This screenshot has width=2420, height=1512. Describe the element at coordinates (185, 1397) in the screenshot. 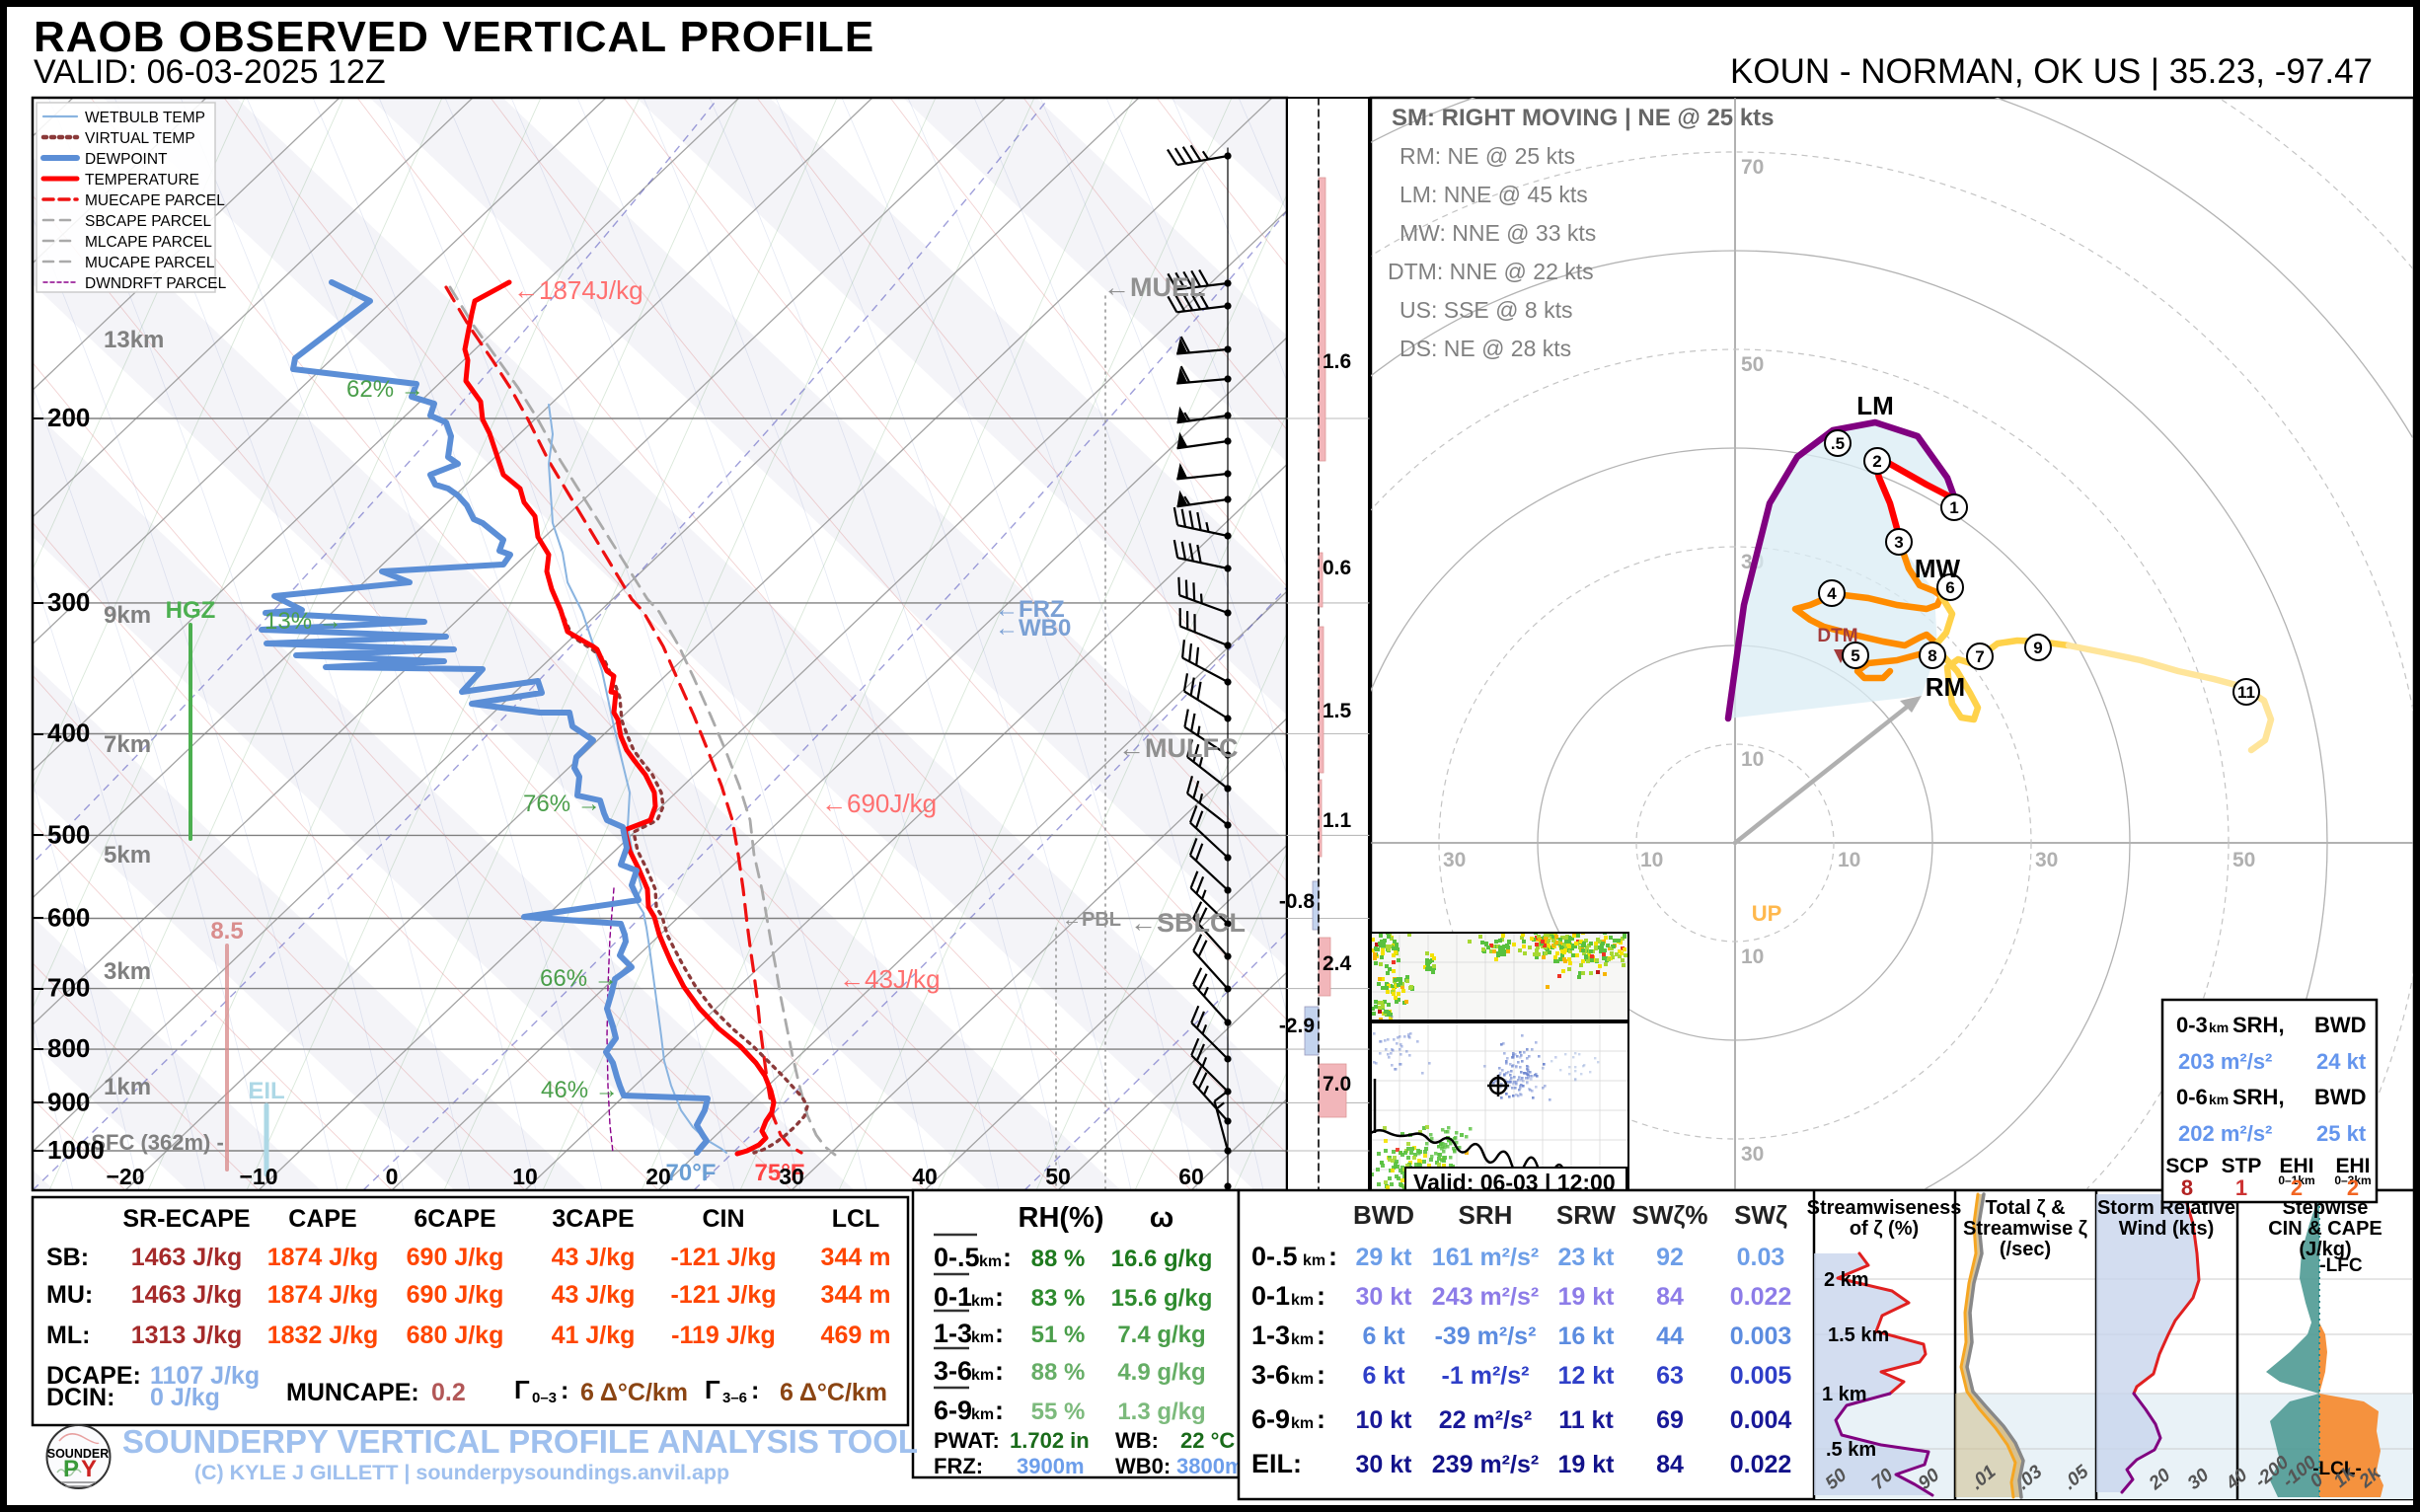

I see `svg-text: 0 J/kg` at that location.